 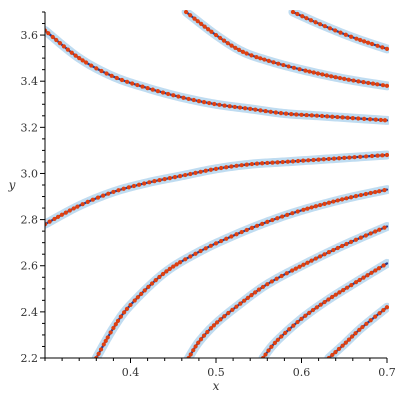 I want to click on x-ticks: 0.4 0.5 0.6 0.7, so click(x=220, y=368).